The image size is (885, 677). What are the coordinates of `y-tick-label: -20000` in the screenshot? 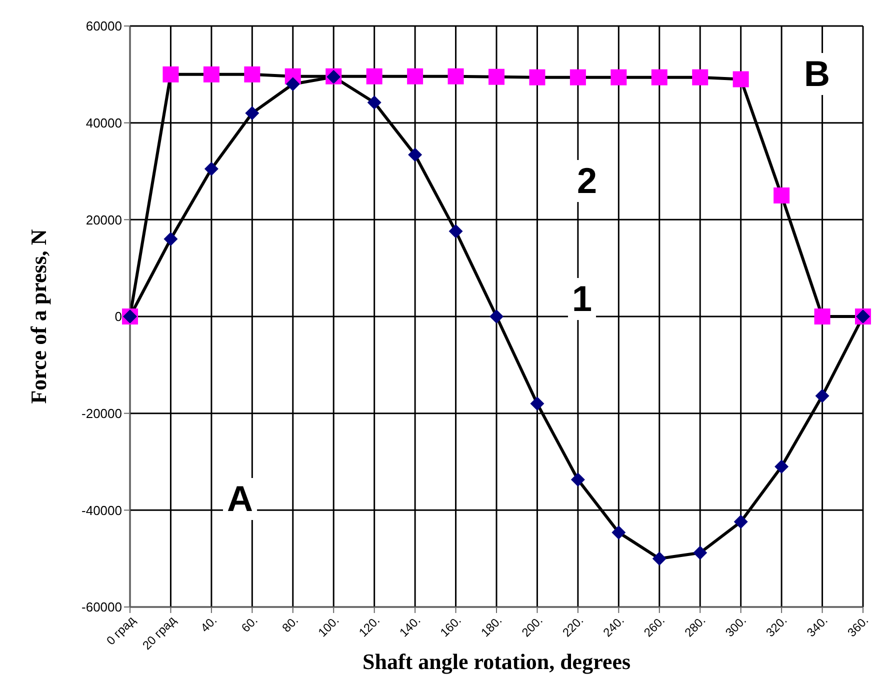 It's located at (102, 413).